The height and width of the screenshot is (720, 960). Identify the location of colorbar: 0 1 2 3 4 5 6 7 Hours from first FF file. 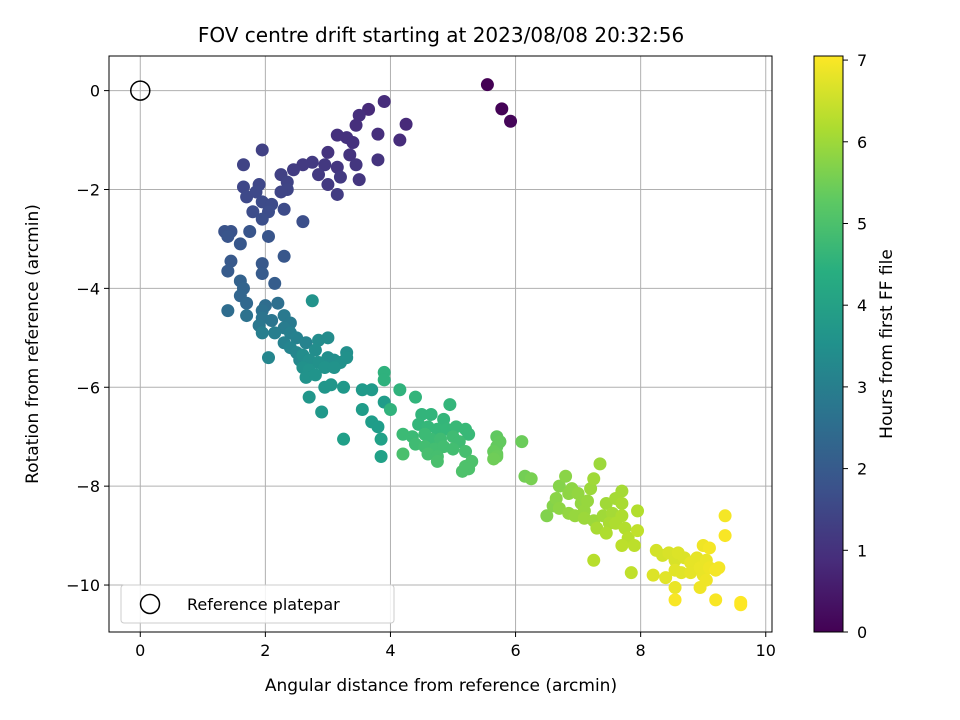
(855, 346).